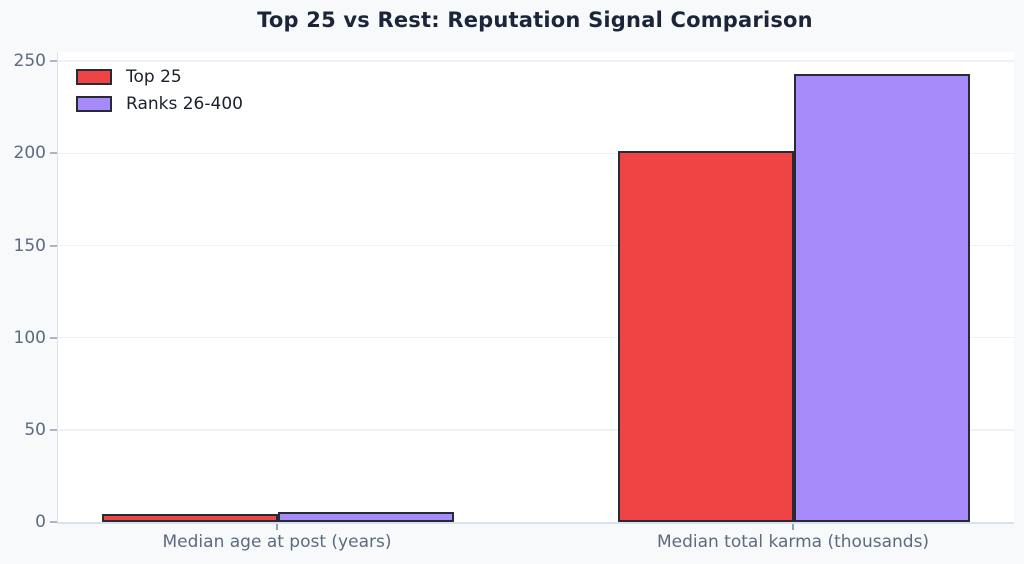 This screenshot has width=1024, height=564. I want to click on bar-top25-cat1, so click(706, 336).